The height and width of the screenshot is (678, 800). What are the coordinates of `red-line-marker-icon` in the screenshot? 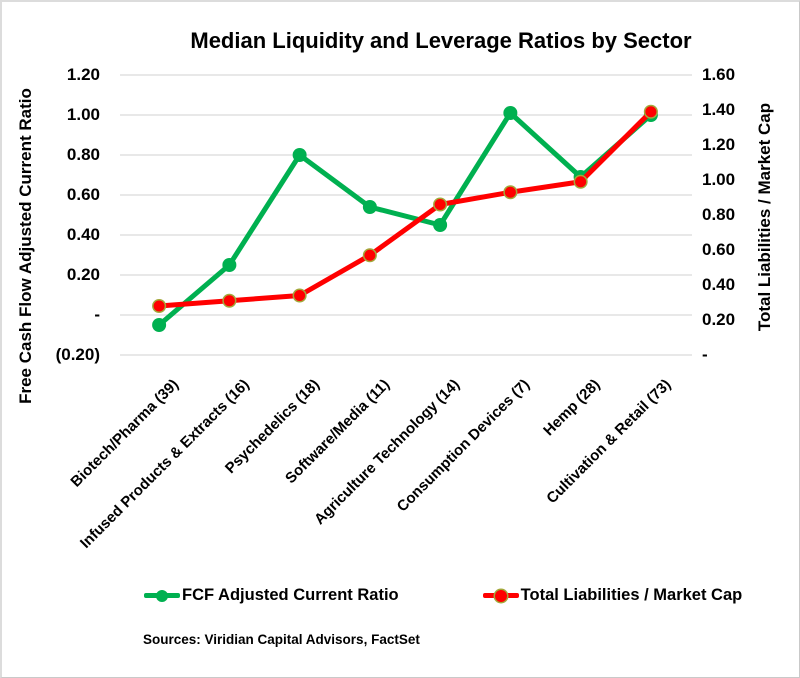 It's located at (500, 595).